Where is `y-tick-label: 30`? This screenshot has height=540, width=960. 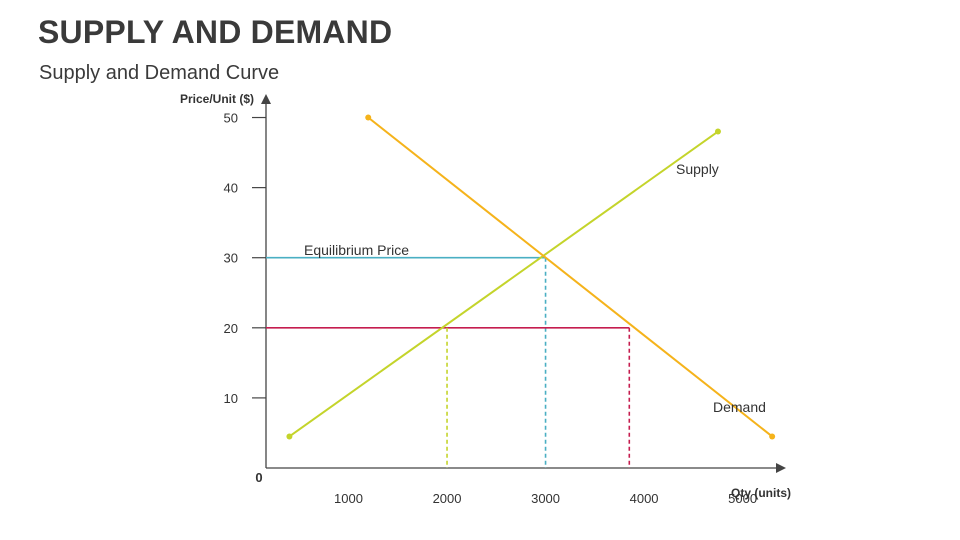
y-tick-label: 30 is located at coordinates (231, 258).